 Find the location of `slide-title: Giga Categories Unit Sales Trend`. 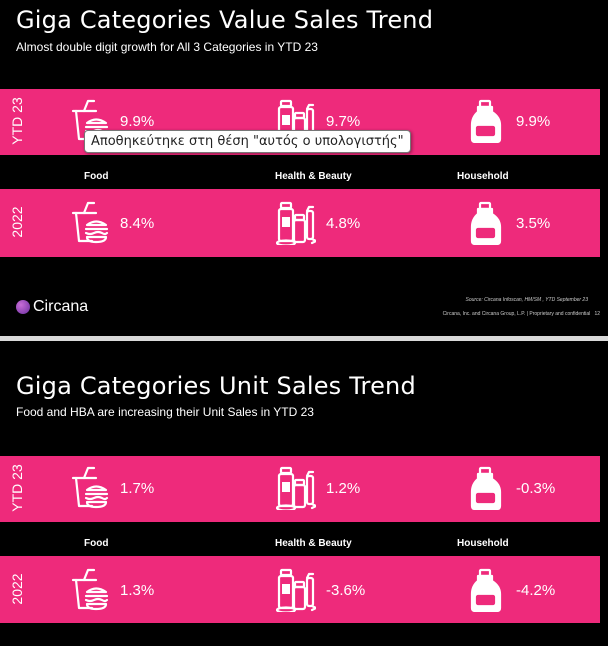

slide-title: Giga Categories Unit Sales Trend is located at coordinates (216, 386).